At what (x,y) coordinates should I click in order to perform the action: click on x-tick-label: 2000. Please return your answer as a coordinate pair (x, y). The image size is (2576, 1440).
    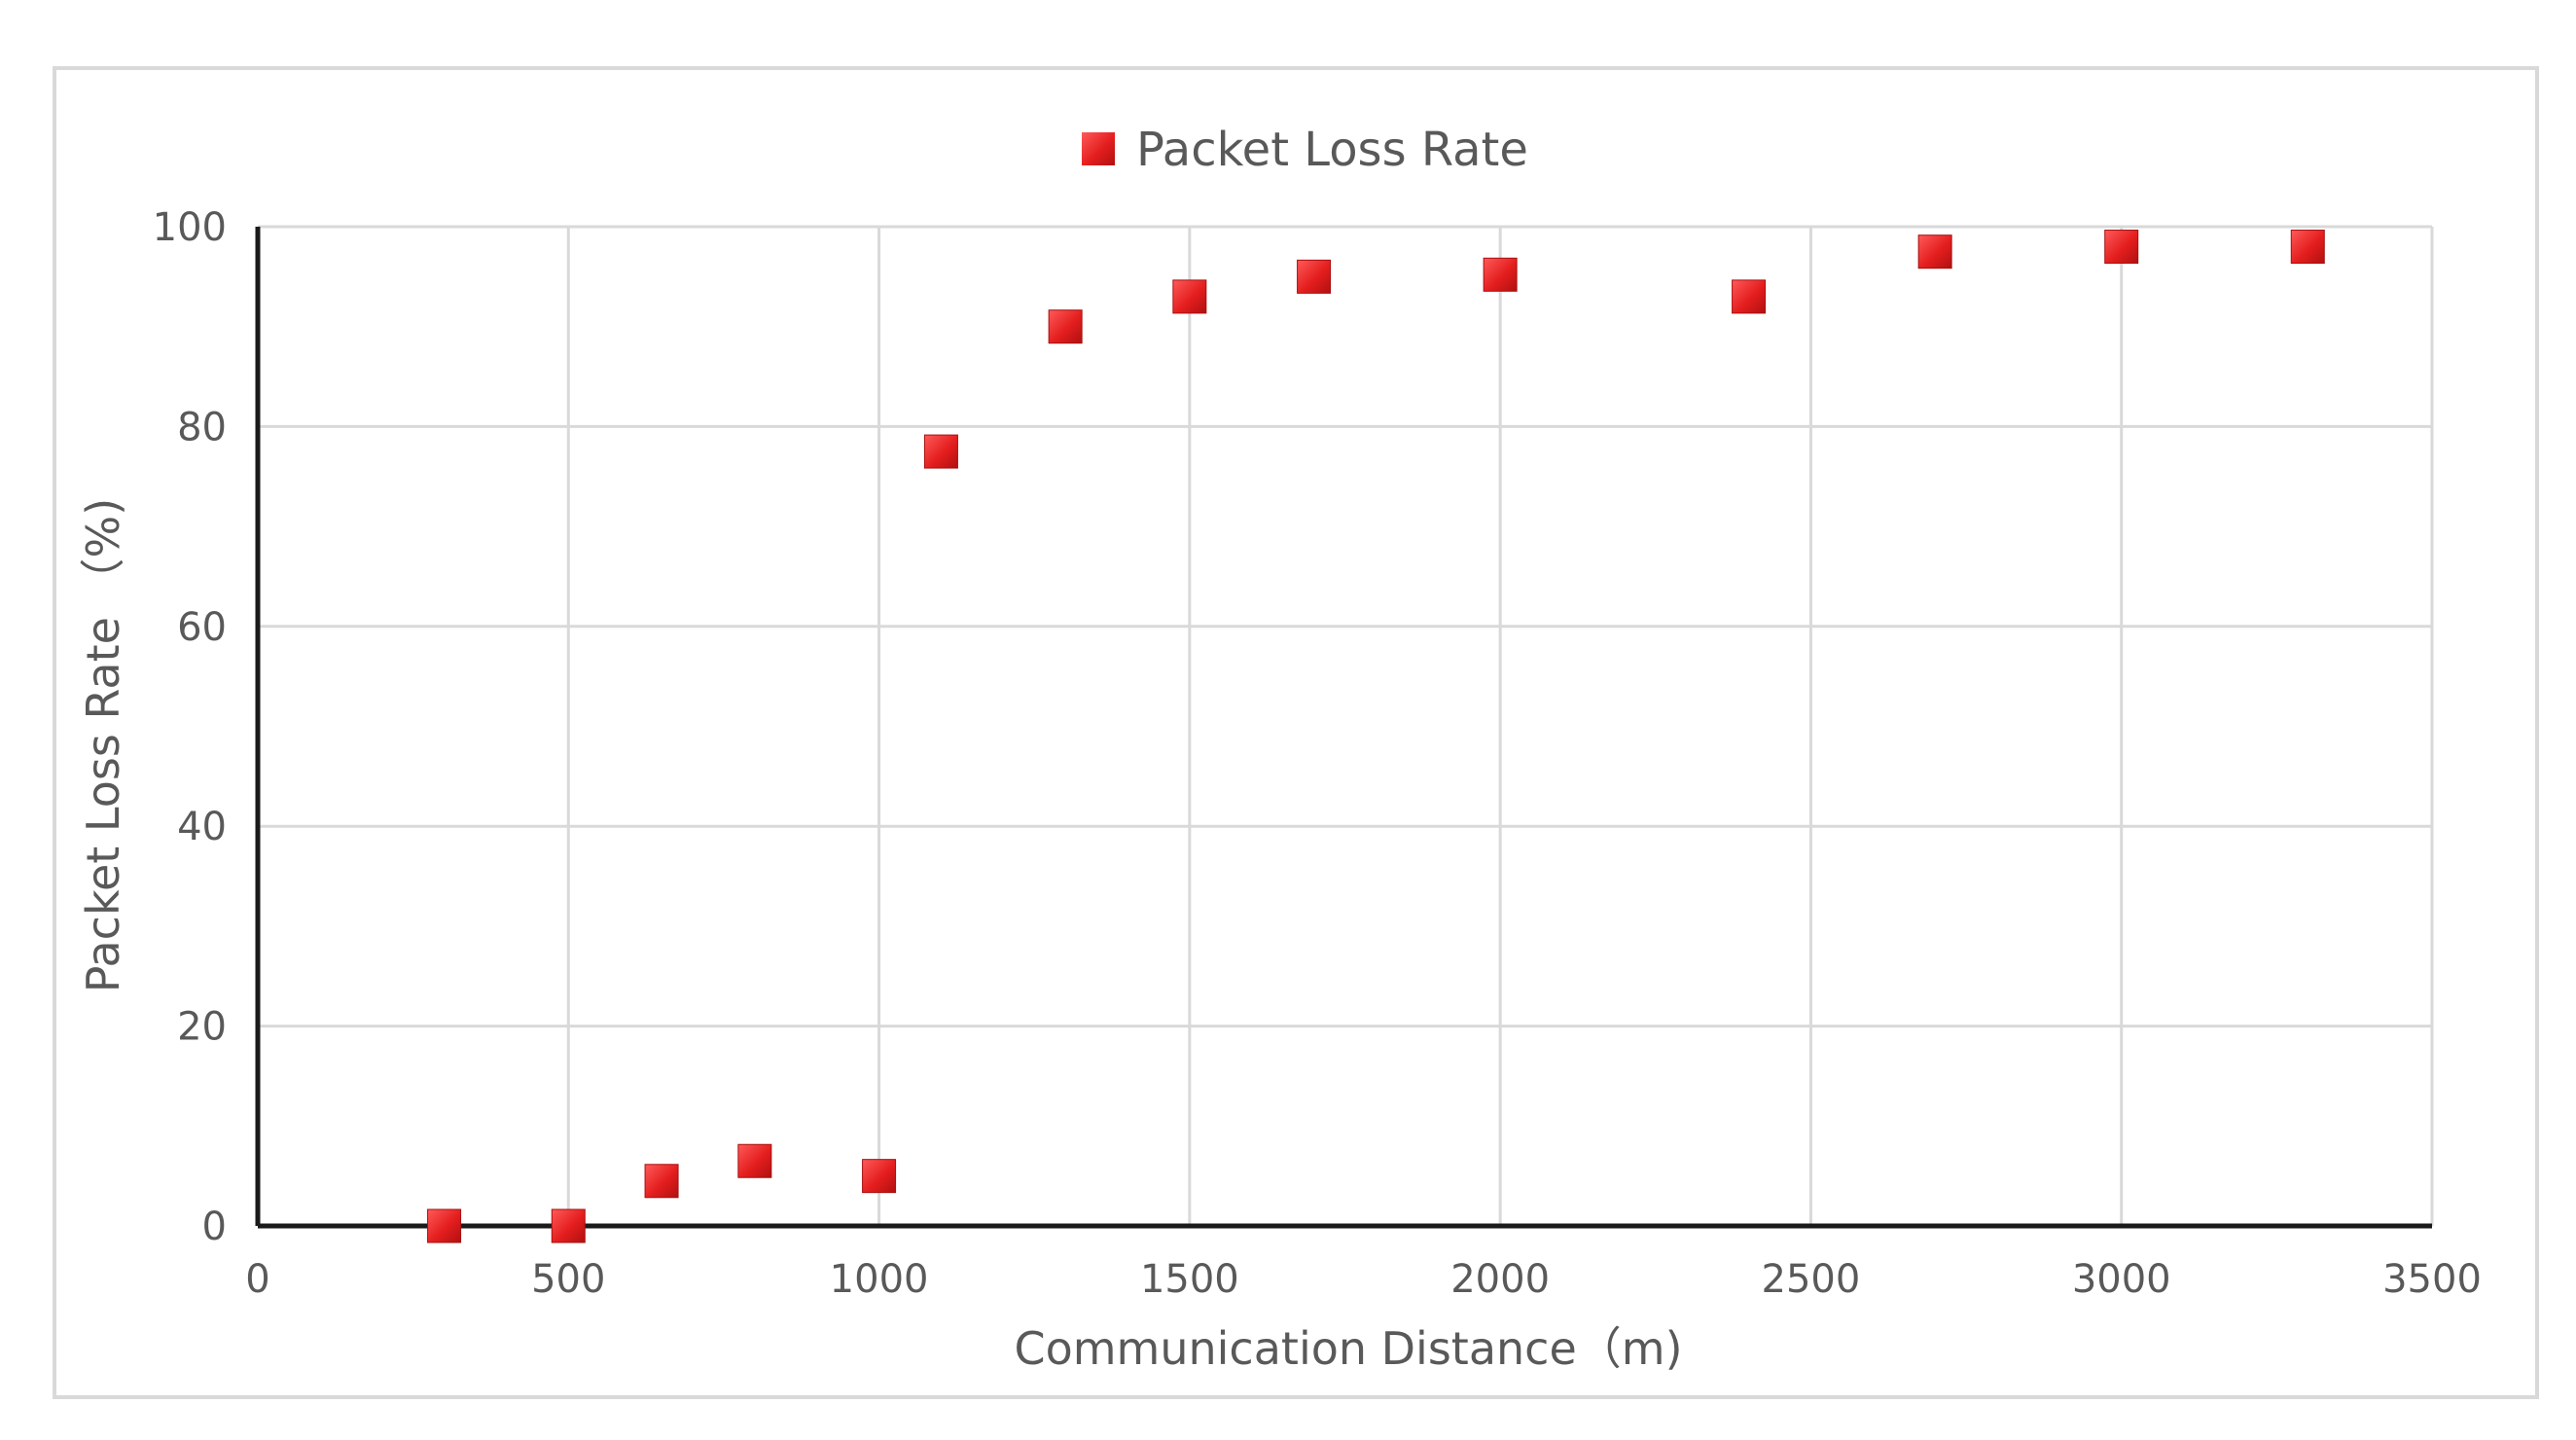
    Looking at the image, I should click on (1500, 1279).